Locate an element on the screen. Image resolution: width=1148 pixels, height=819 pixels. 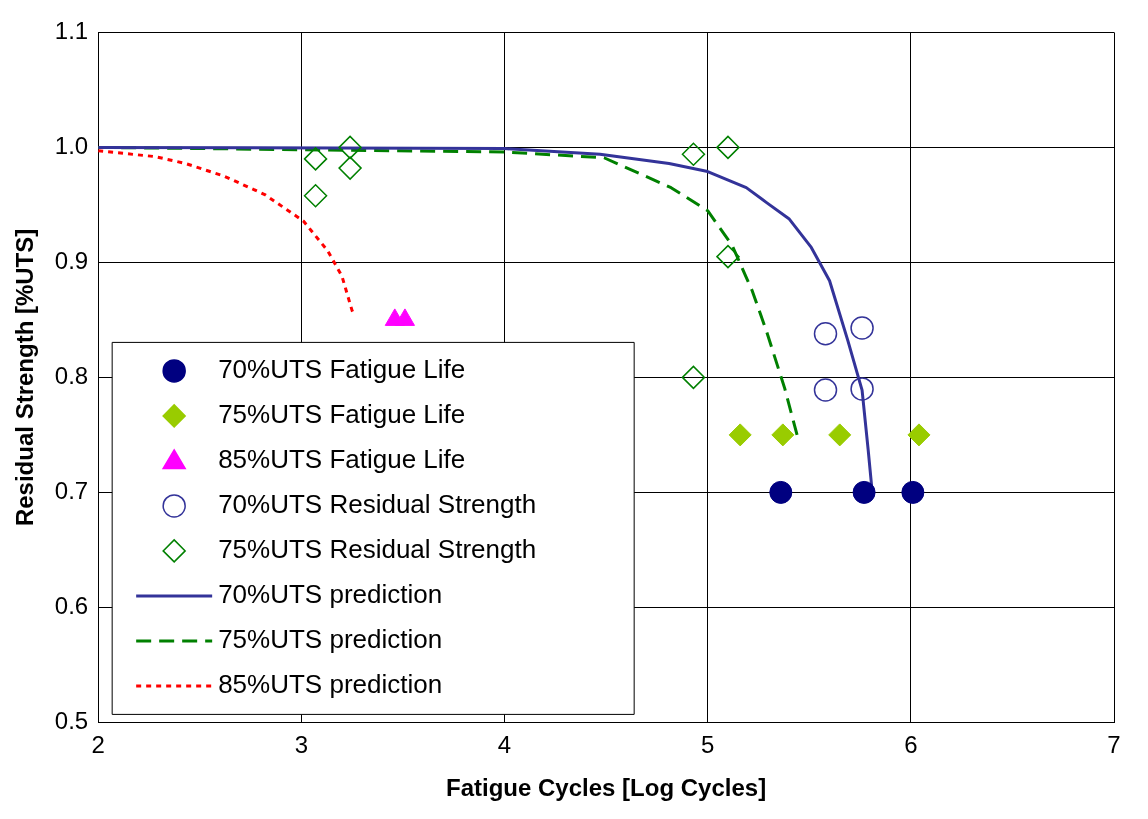
y-tick-label: 0.9 is located at coordinates (71, 261).